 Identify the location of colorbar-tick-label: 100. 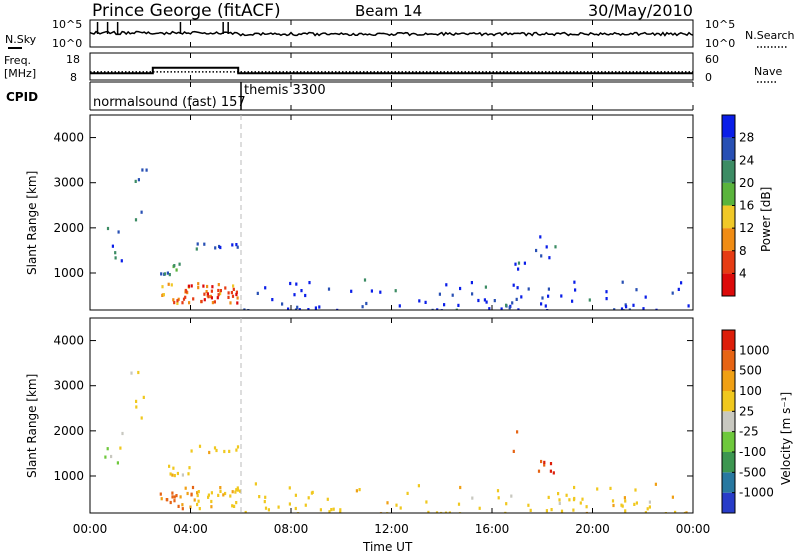
(750, 391).